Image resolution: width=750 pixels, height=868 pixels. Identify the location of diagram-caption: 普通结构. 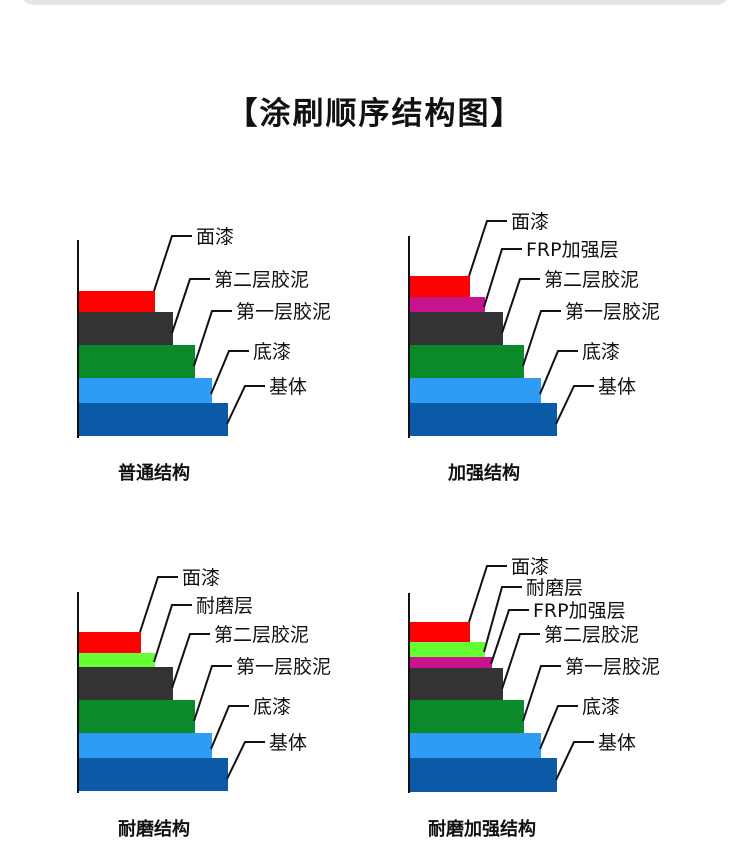
(154, 473).